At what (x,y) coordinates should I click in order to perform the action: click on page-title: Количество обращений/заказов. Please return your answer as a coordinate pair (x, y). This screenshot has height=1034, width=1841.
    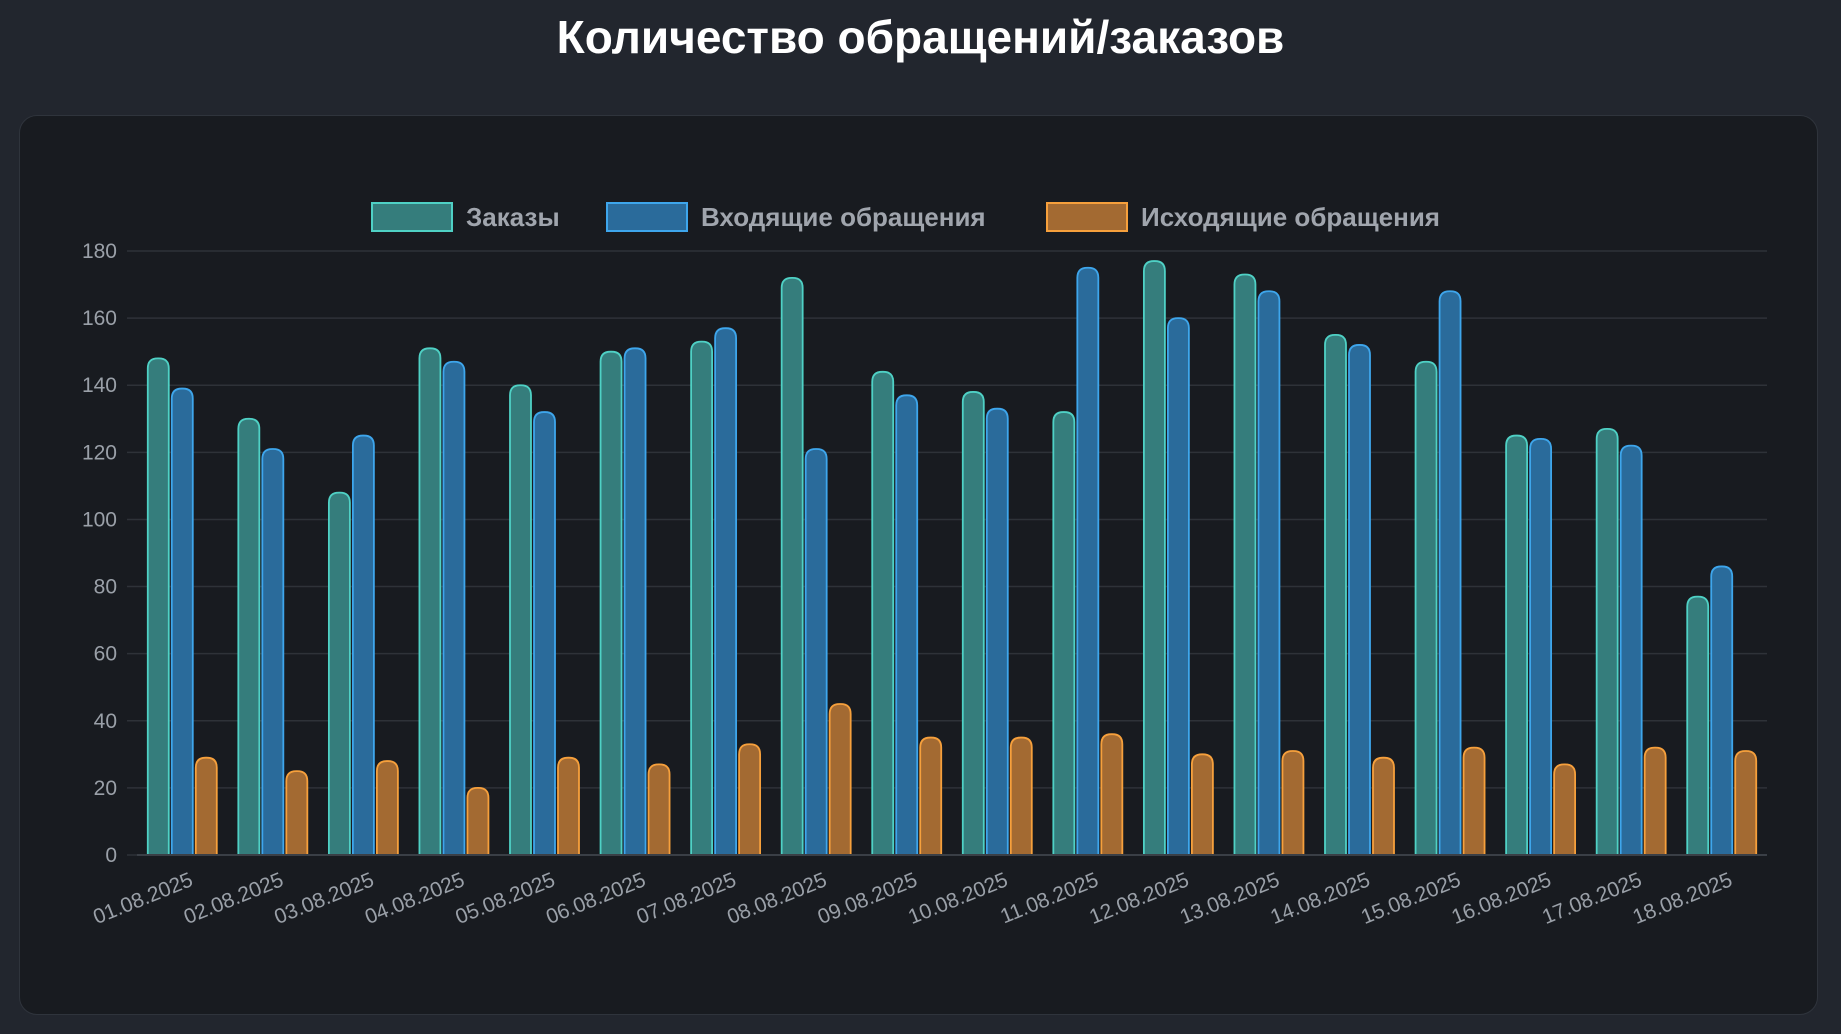
    Looking at the image, I should click on (920, 37).